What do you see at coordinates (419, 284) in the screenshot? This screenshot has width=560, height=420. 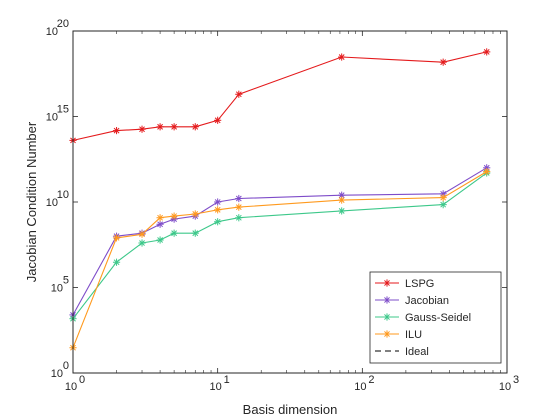 I see `legend-label: LSPG` at bounding box center [419, 284].